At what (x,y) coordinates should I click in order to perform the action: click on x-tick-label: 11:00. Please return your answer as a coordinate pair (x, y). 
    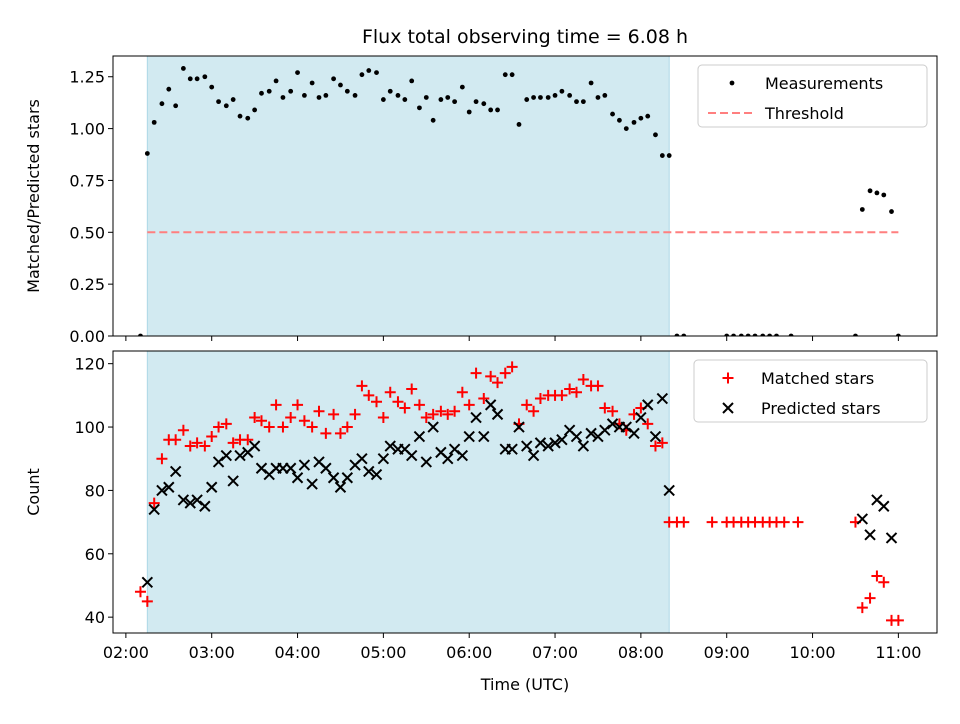
    Looking at the image, I should click on (898, 652).